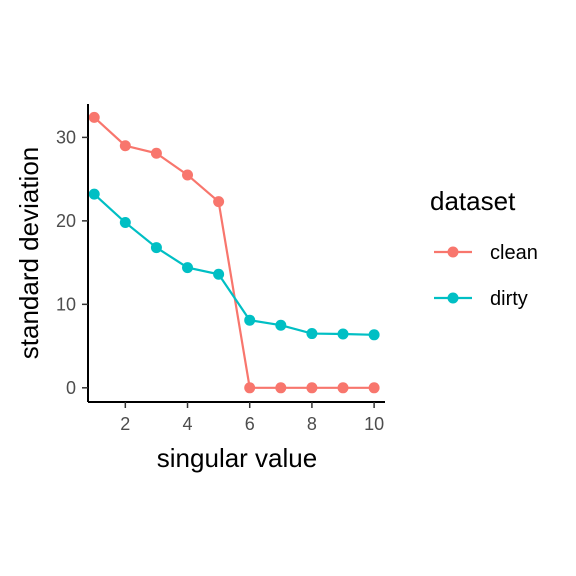 The width and height of the screenshot is (576, 576). What do you see at coordinates (473, 201) in the screenshot?
I see `legend-title: dataset` at bounding box center [473, 201].